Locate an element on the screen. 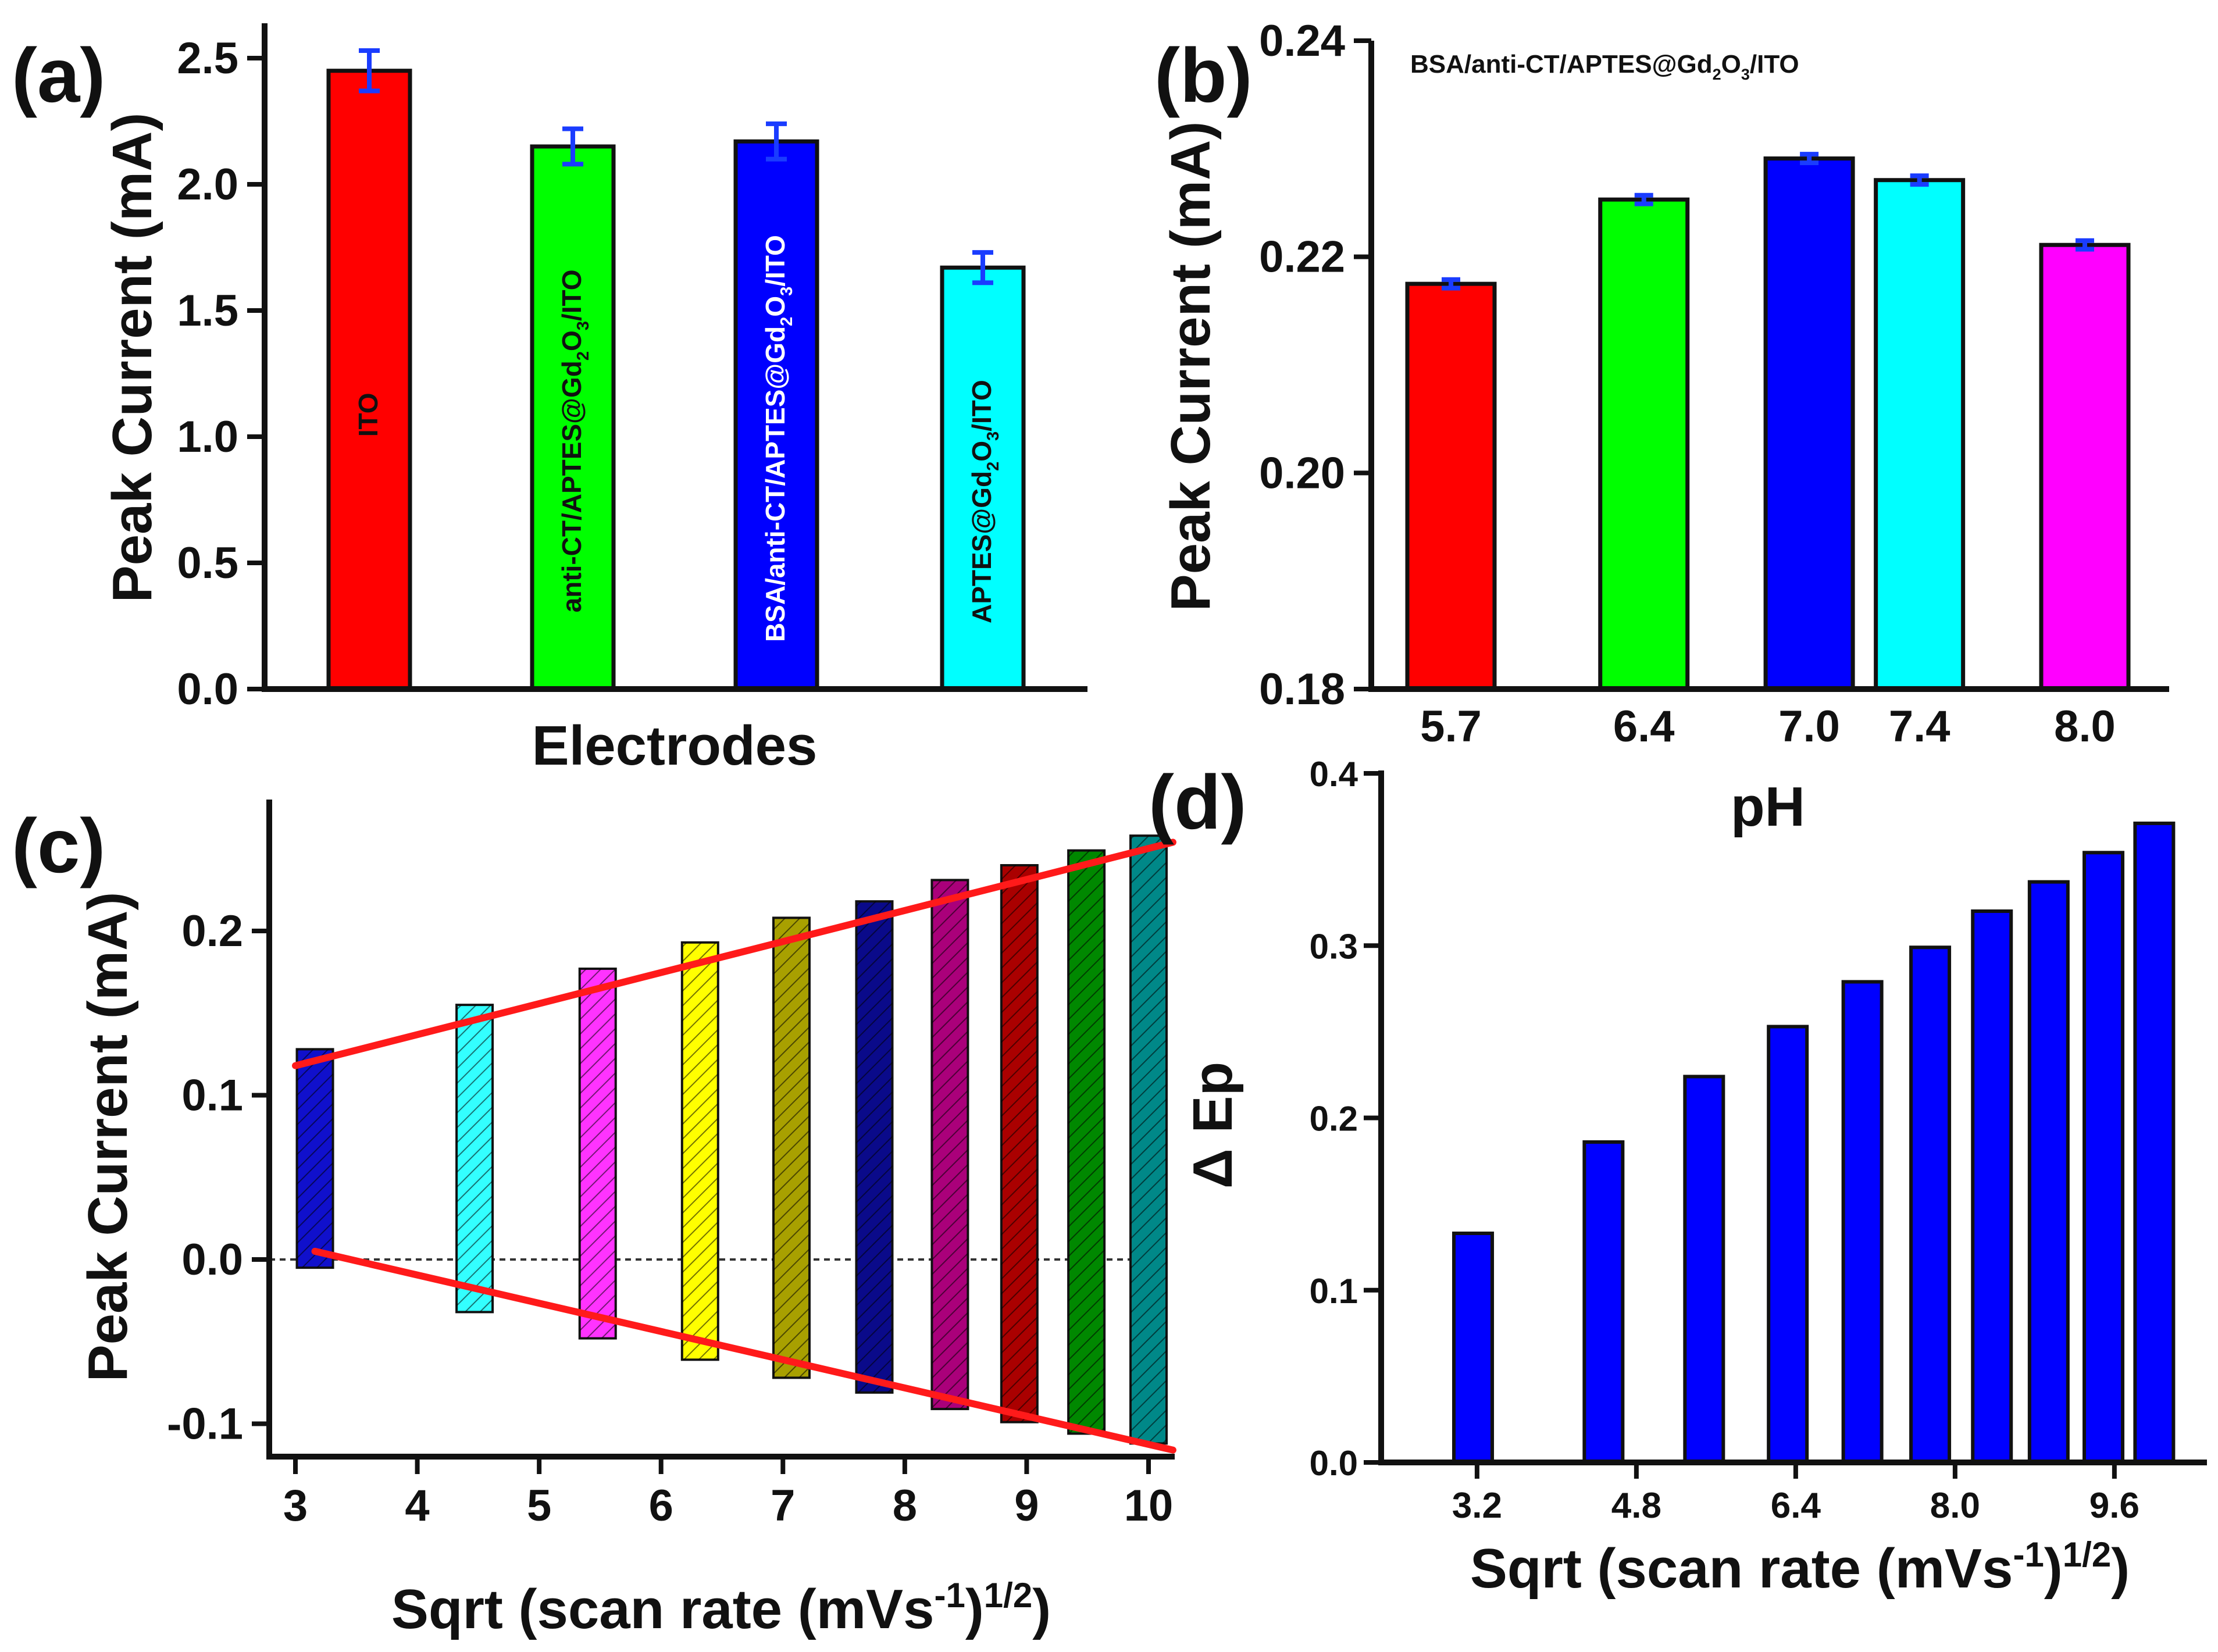 This screenshot has width=2218, height=1652. panel-a-y-axis-title: Peak Current (mA) is located at coordinates (132, 358).